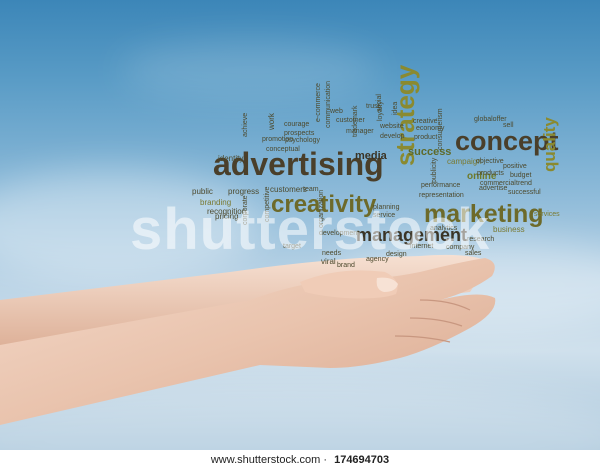 This screenshot has width=600, height=470. I want to click on word-cloud-word: consumerism, so click(440, 129).